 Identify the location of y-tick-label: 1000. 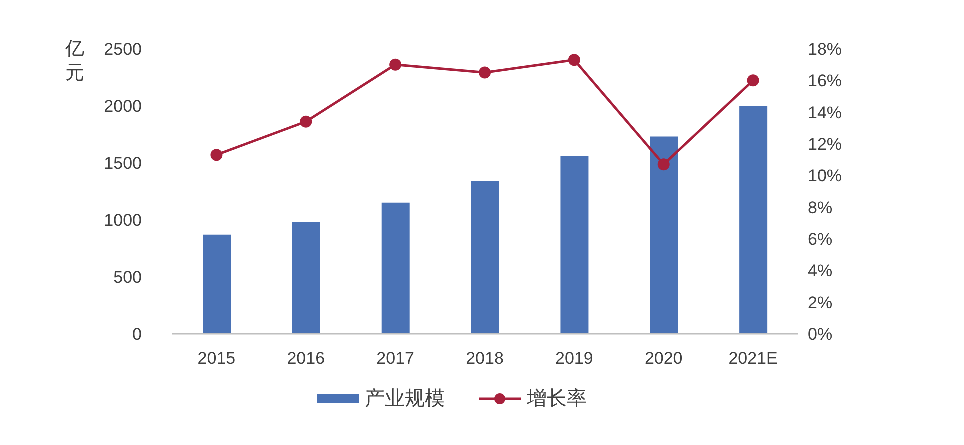
(123, 220).